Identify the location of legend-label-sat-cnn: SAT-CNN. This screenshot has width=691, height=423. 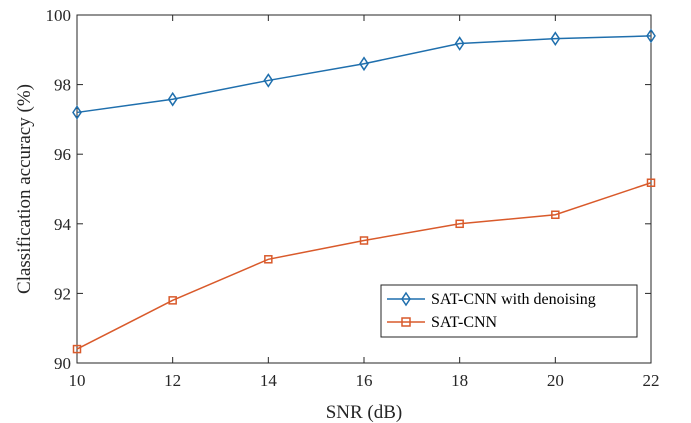
(464, 322).